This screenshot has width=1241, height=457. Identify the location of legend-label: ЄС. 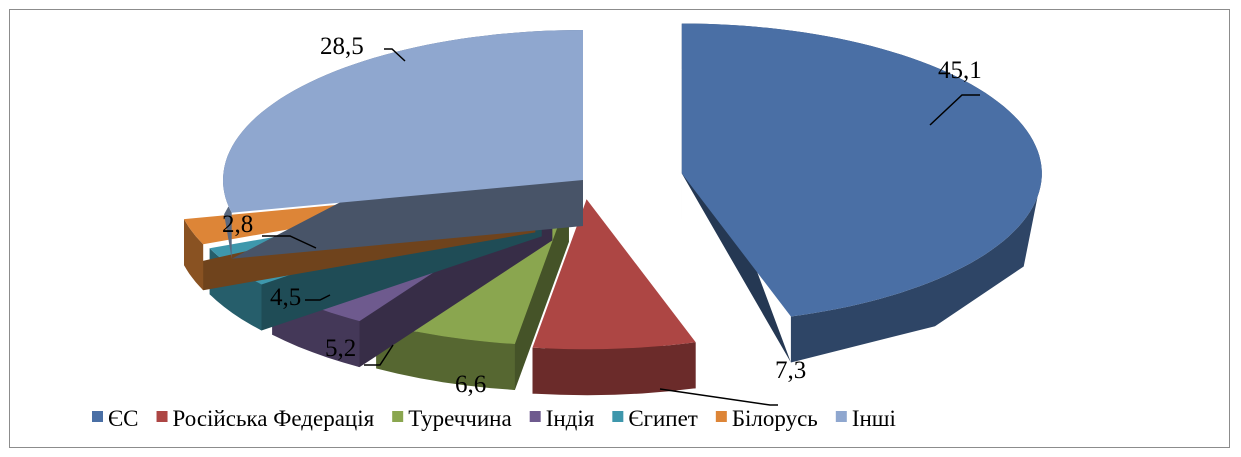
(123, 418).